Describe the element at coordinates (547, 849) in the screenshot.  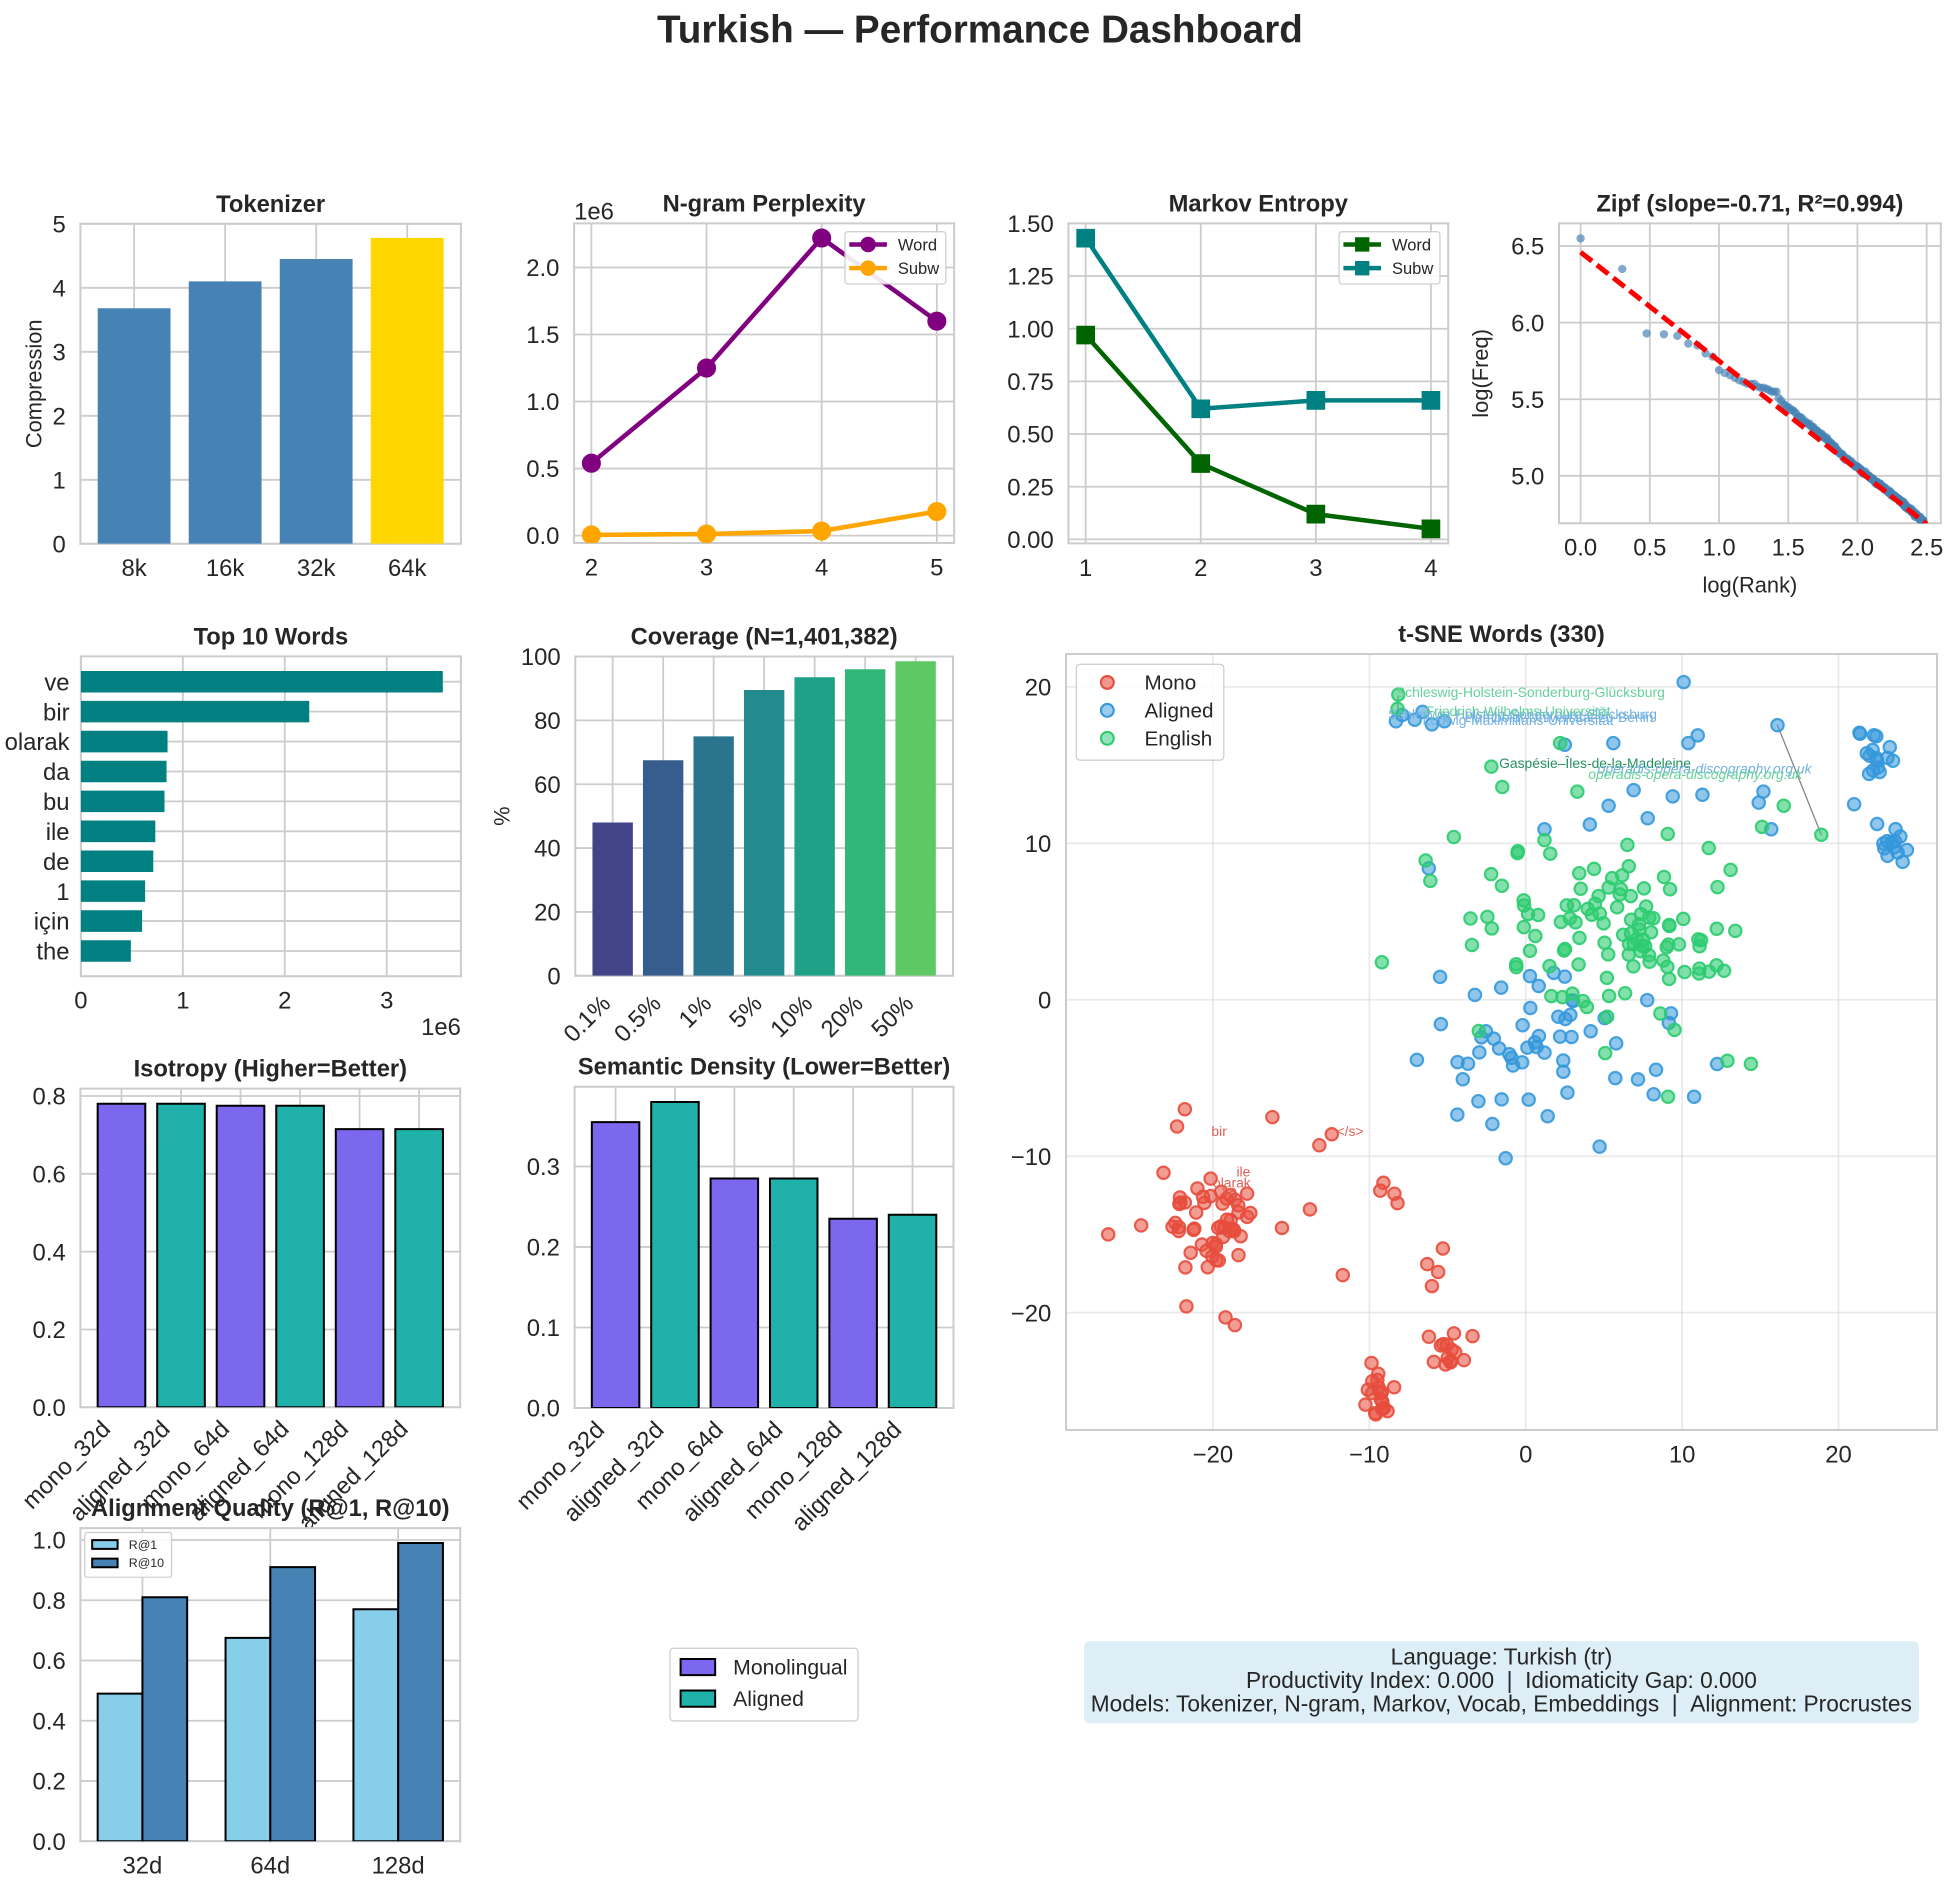
I see `svg-text: 40` at that location.